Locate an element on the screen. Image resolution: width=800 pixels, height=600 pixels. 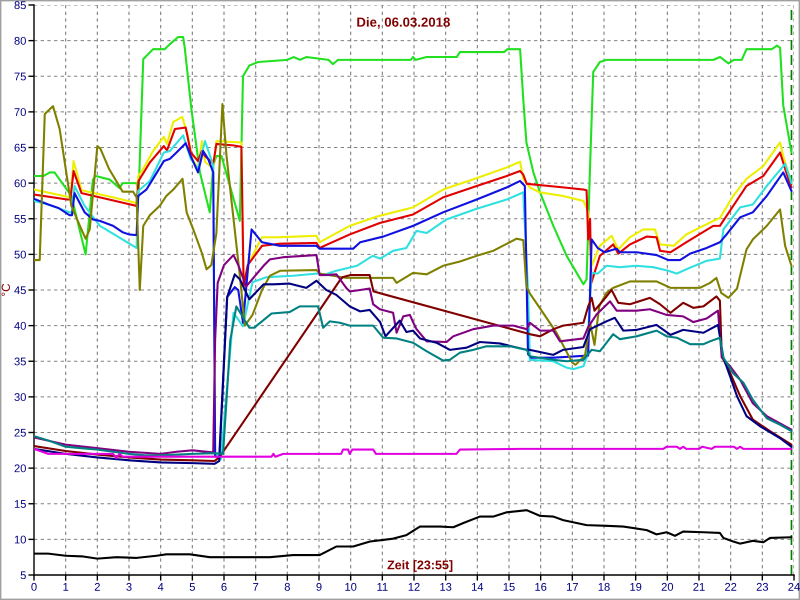
text: Die, 06.03.2018 is located at coordinates (403, 23).